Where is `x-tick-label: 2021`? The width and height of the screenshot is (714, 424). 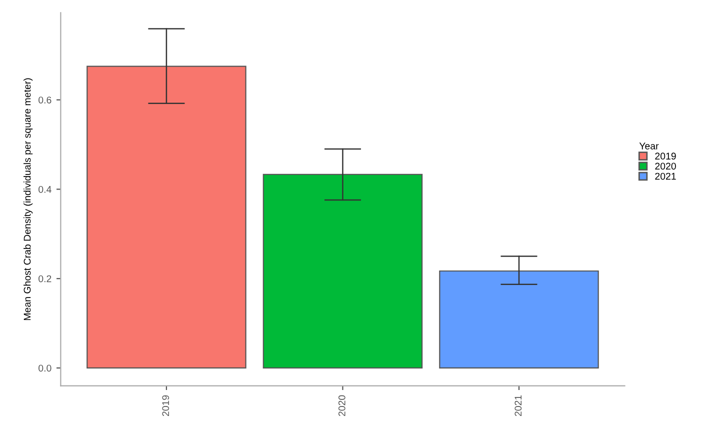
x-tick-label: 2021 is located at coordinates (518, 405).